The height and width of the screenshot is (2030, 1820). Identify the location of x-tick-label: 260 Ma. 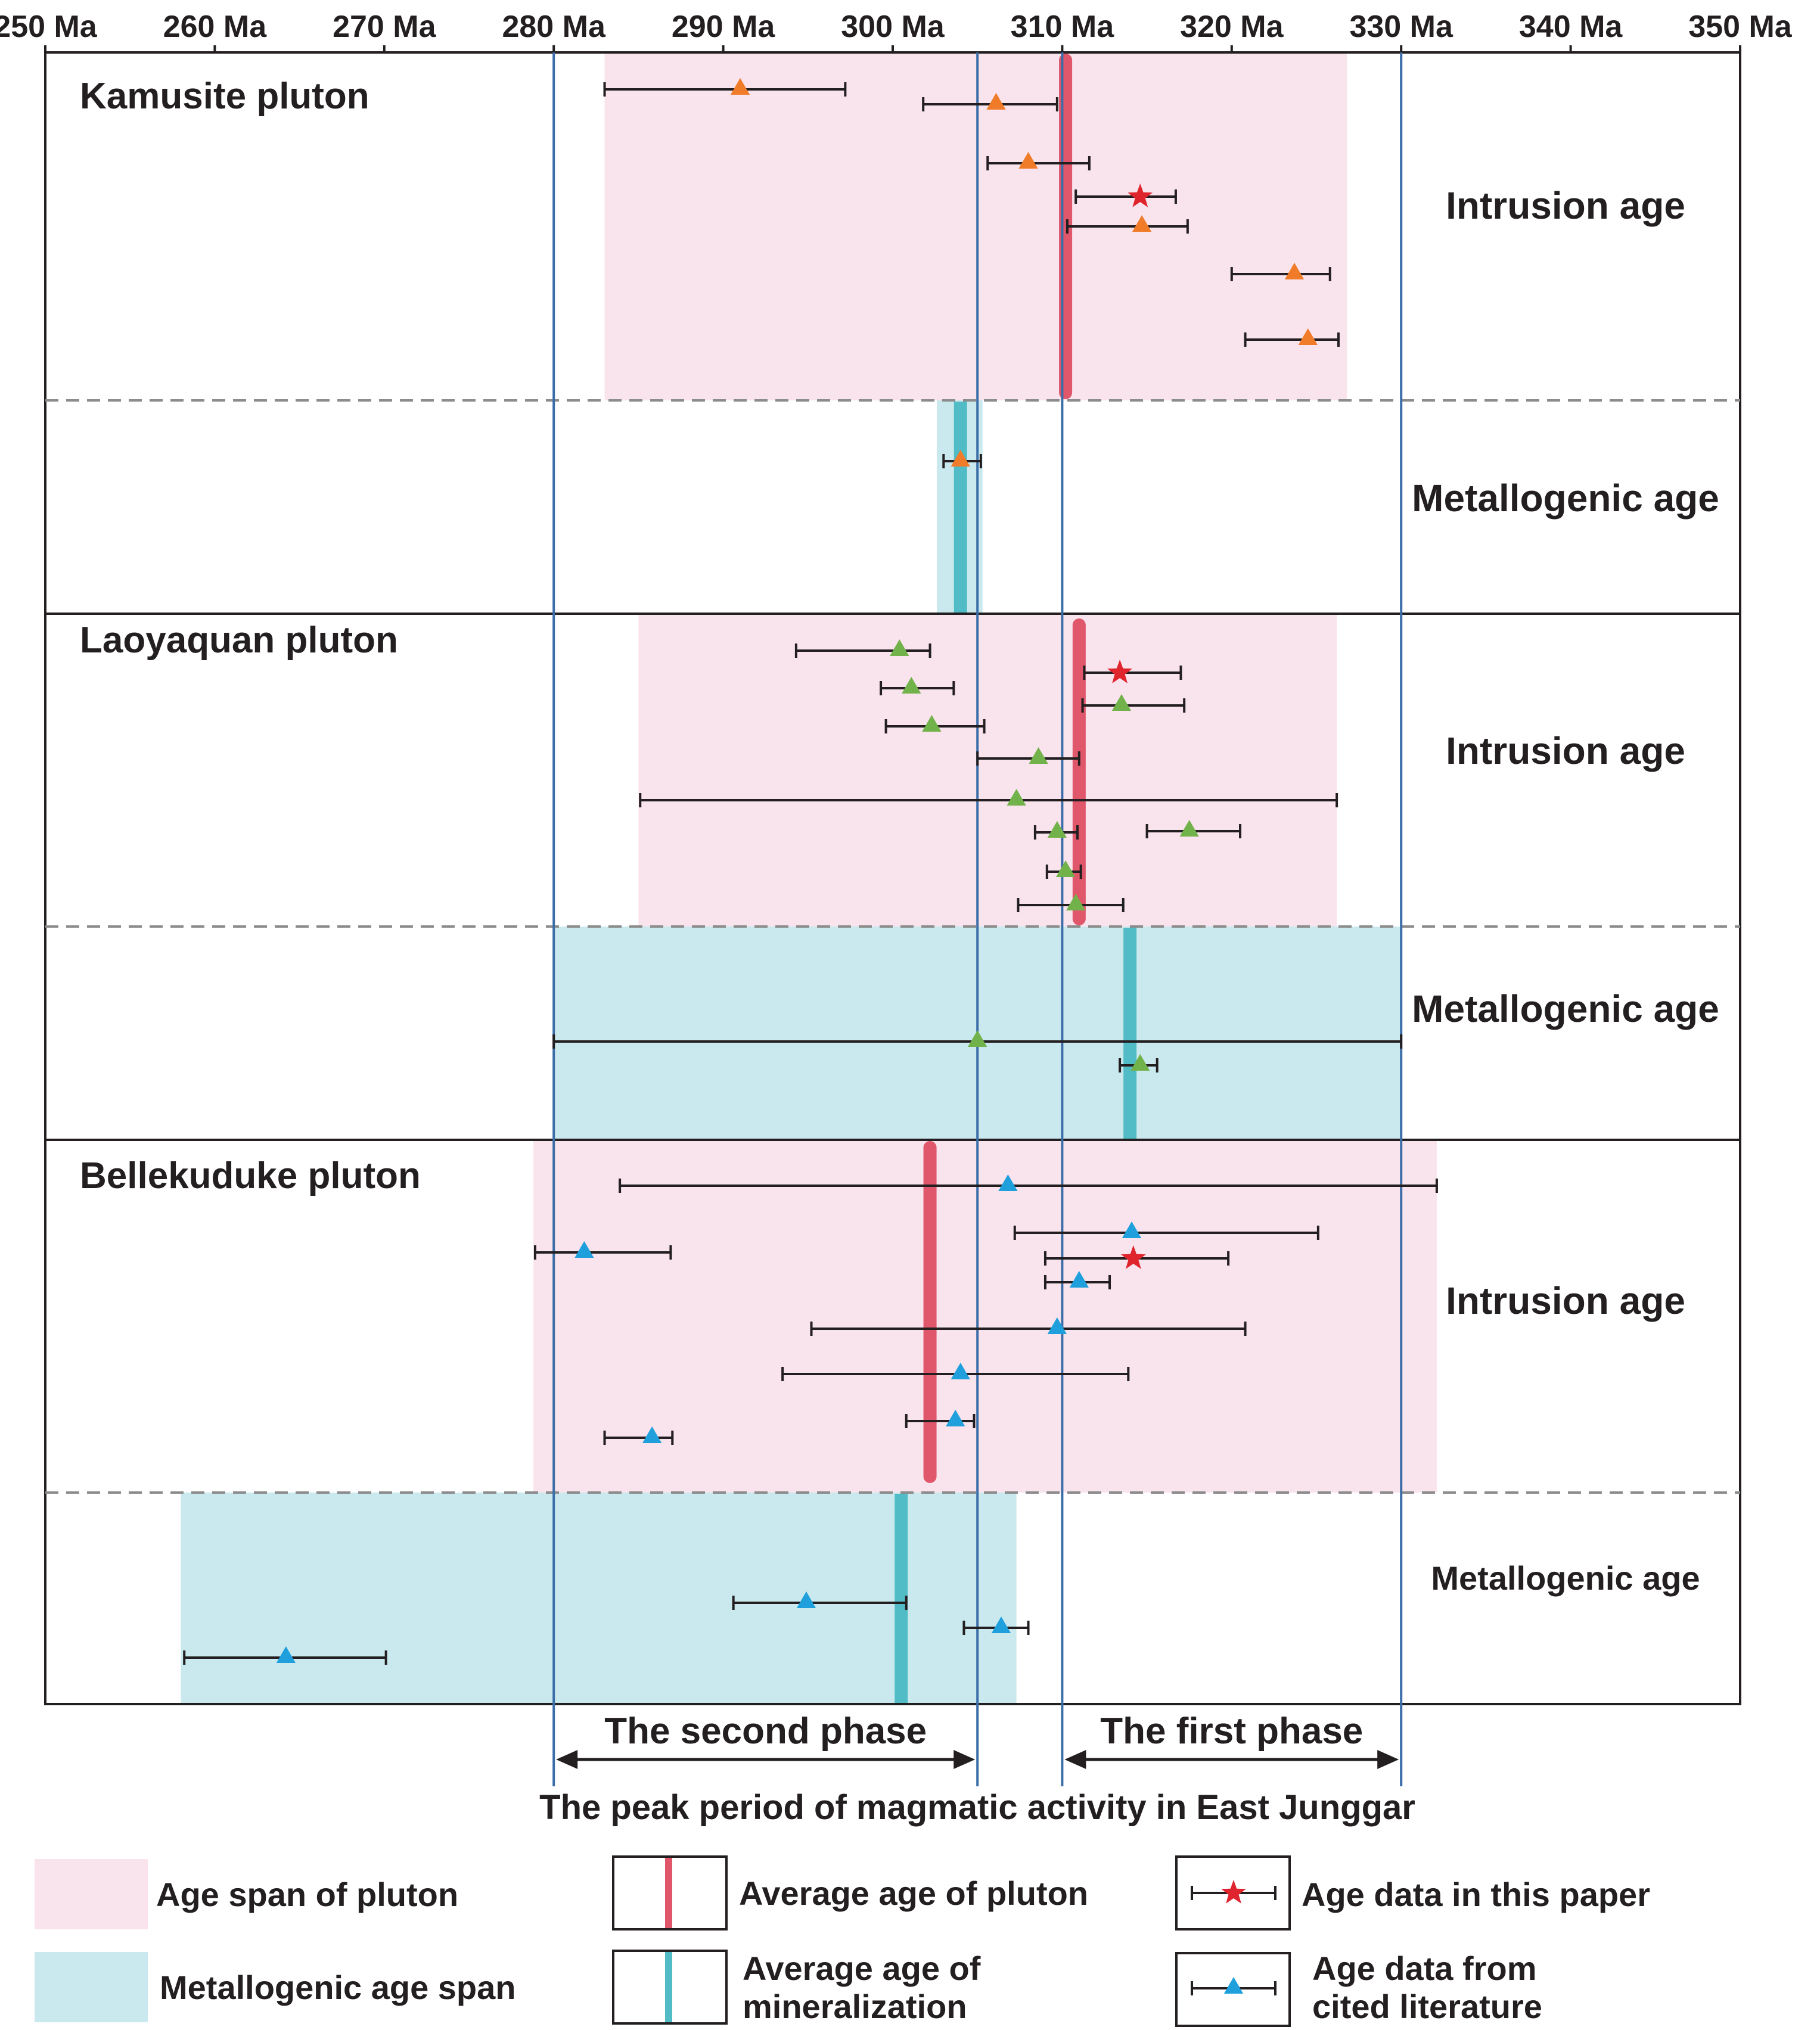
(215, 27).